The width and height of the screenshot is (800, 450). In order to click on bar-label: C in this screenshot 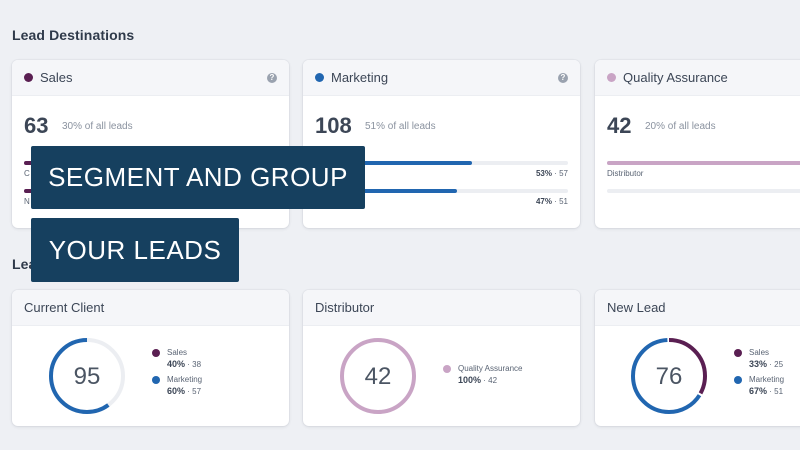, I will do `click(27, 173)`.